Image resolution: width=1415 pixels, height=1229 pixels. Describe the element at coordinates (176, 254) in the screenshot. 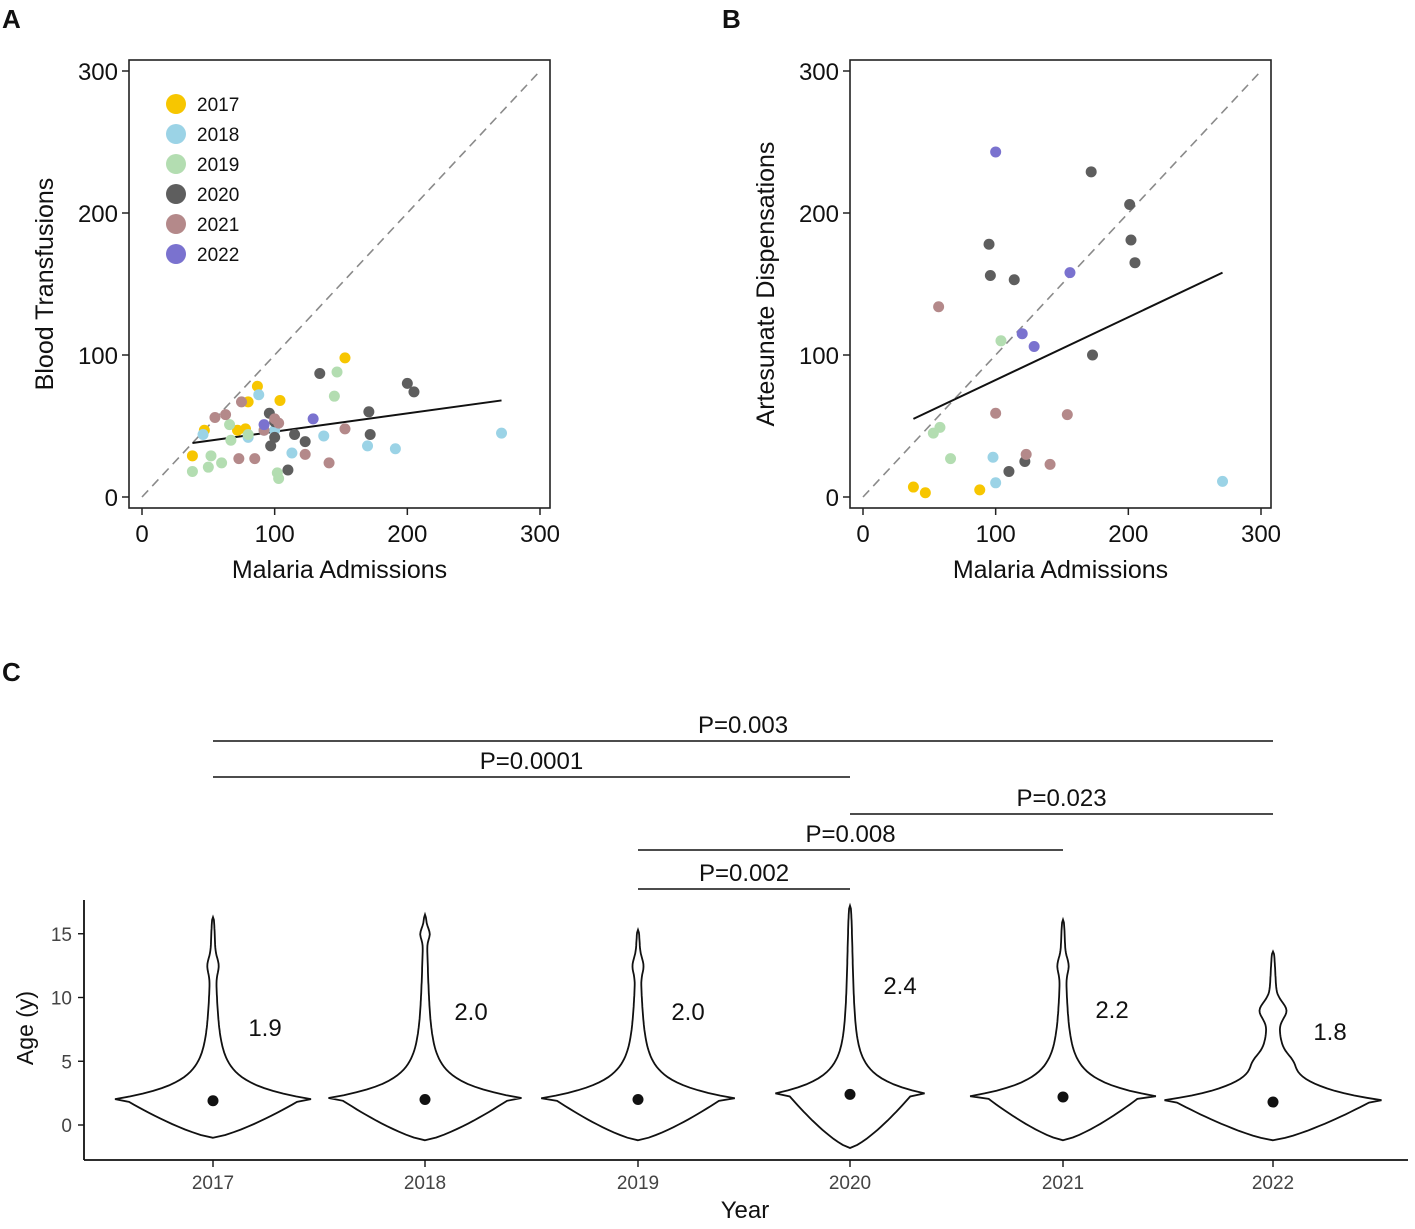

I see `a-legend-marker-2022` at that location.